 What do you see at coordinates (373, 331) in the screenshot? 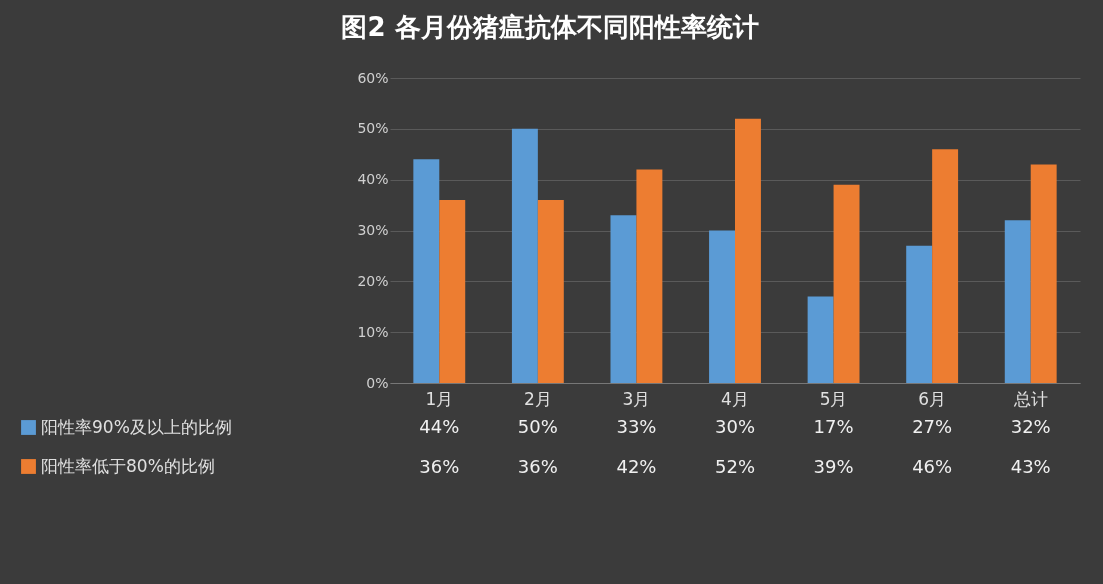
I see `y-tick-label: 10%` at bounding box center [373, 331].